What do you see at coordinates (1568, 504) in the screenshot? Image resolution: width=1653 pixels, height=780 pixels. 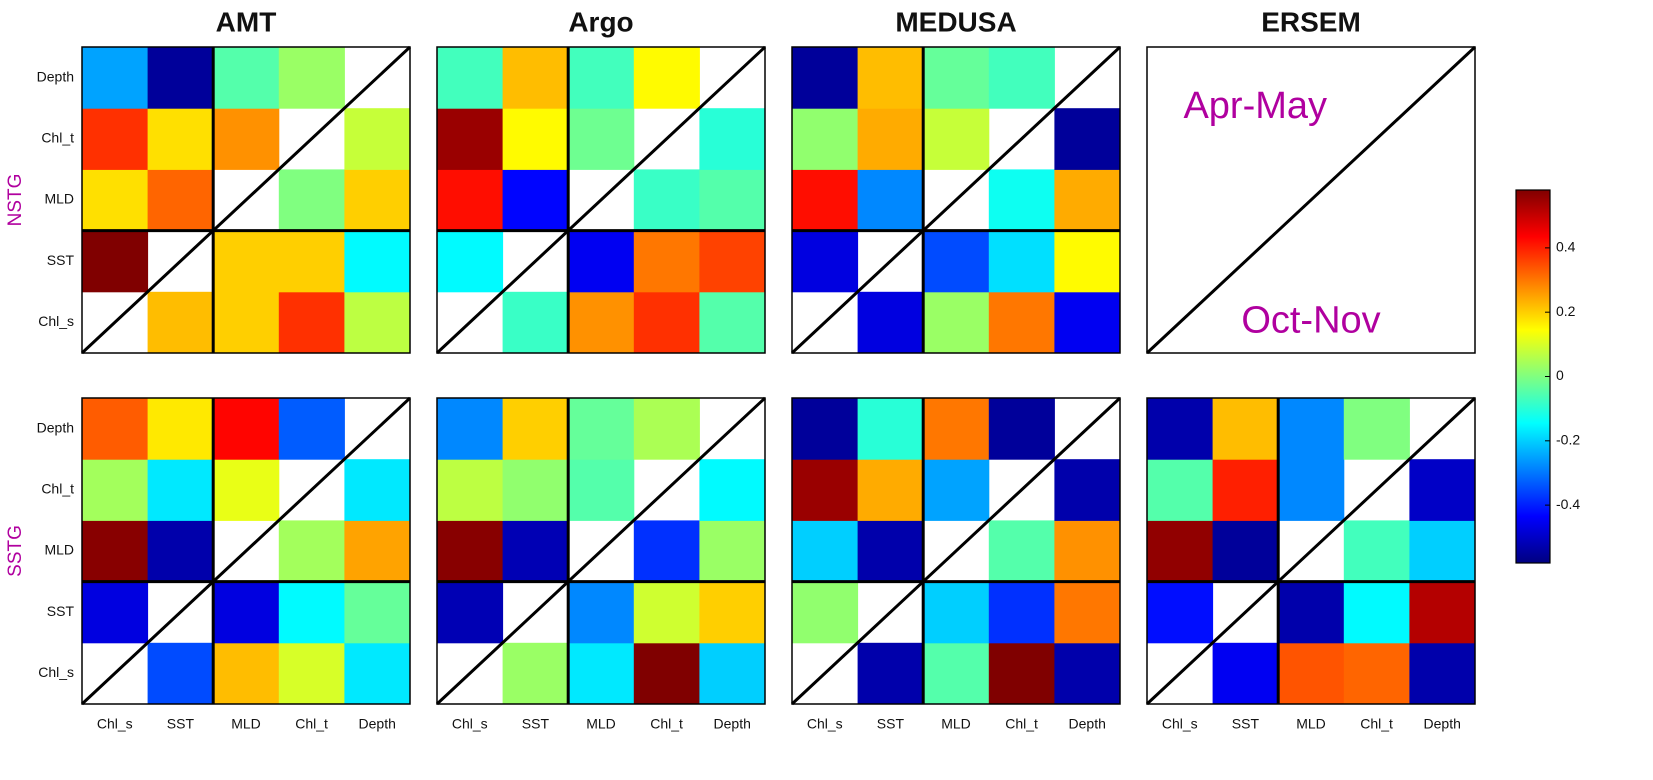 I see `colorbar-tick-label: -0.4` at bounding box center [1568, 504].